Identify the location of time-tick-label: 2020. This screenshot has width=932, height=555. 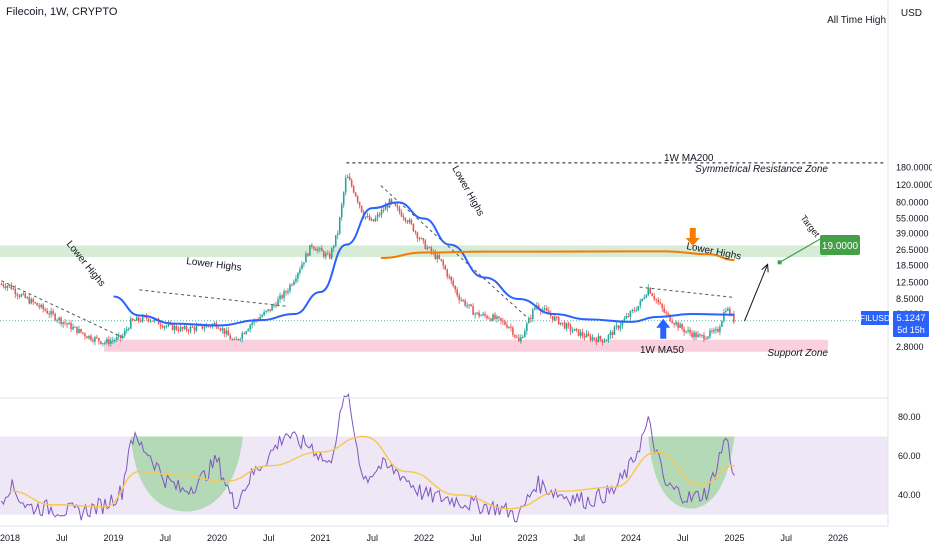
(217, 538).